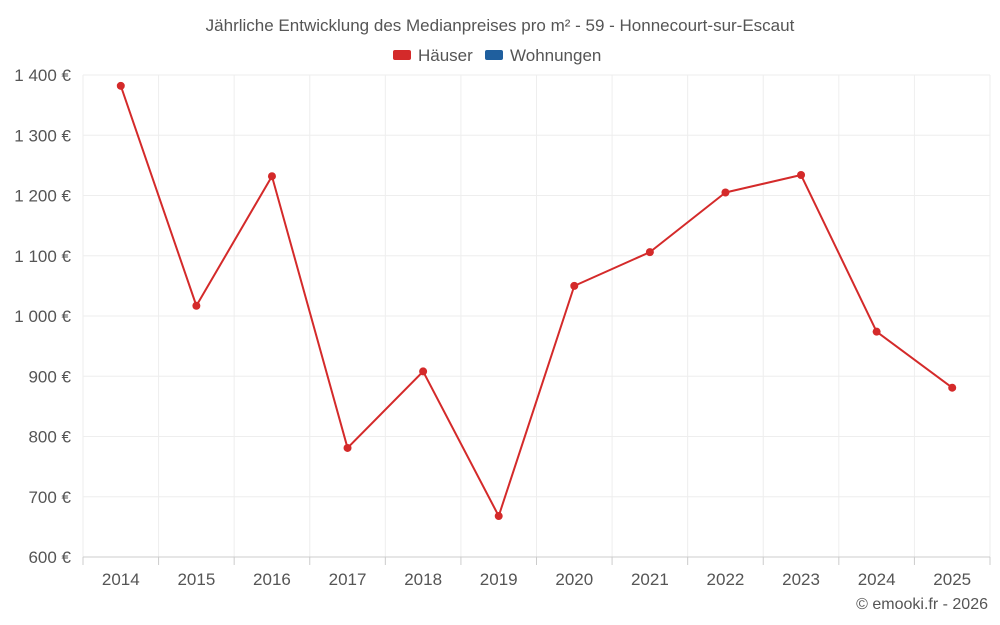 This screenshot has width=1000, height=625. Describe the element at coordinates (42, 135) in the screenshot. I see `y-tick-label: 1 300 €` at that location.